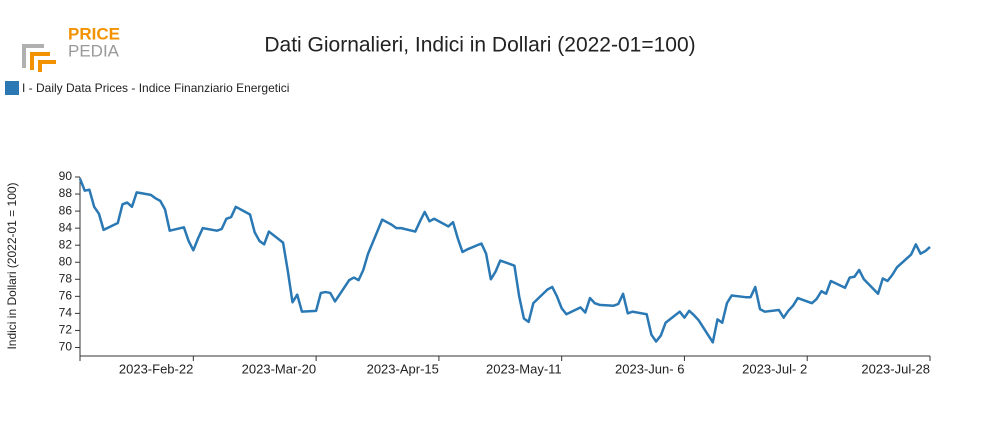 The height and width of the screenshot is (430, 985). I want to click on y-tick-label: 82, so click(66, 244).